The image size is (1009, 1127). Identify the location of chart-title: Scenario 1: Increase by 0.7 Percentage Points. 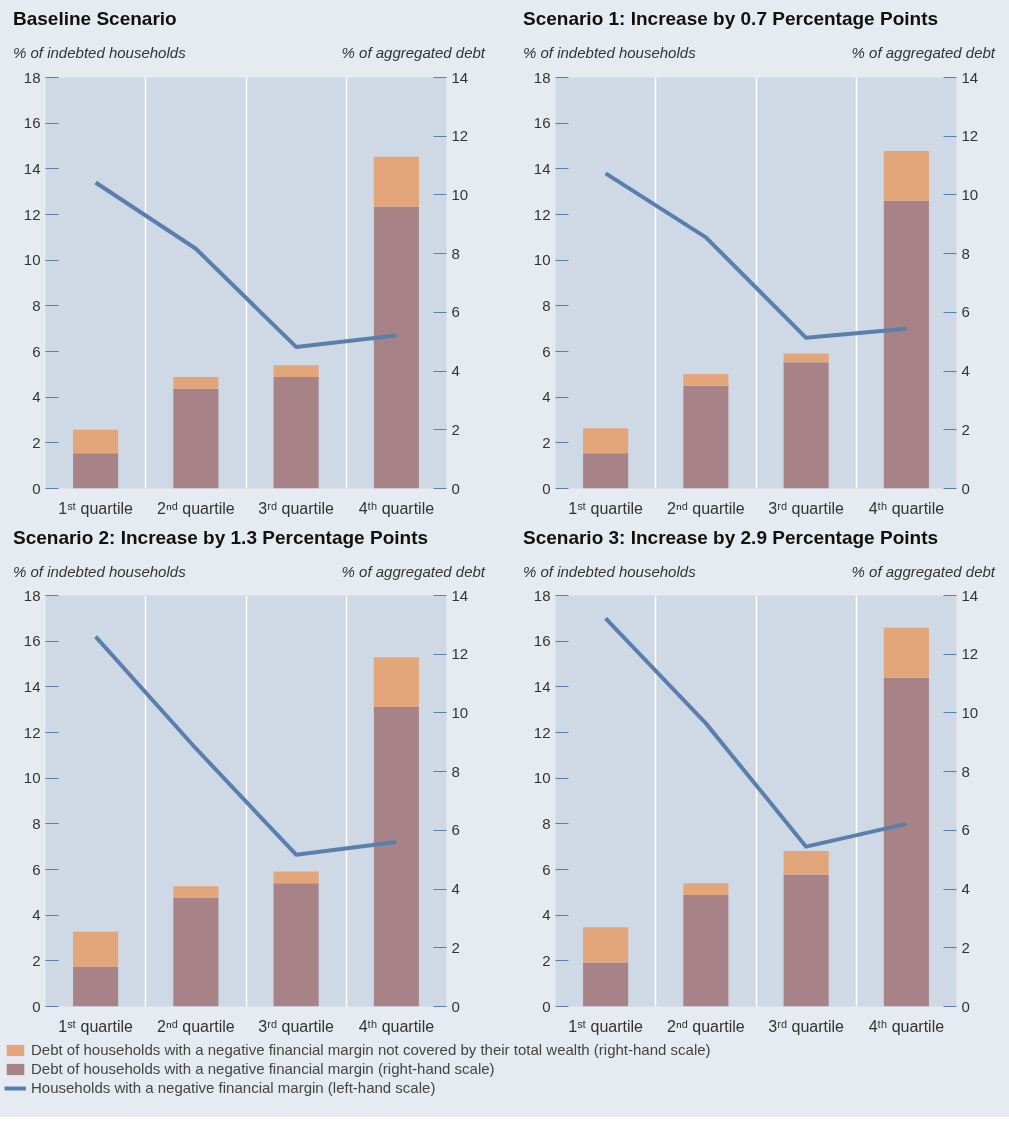
(731, 18).